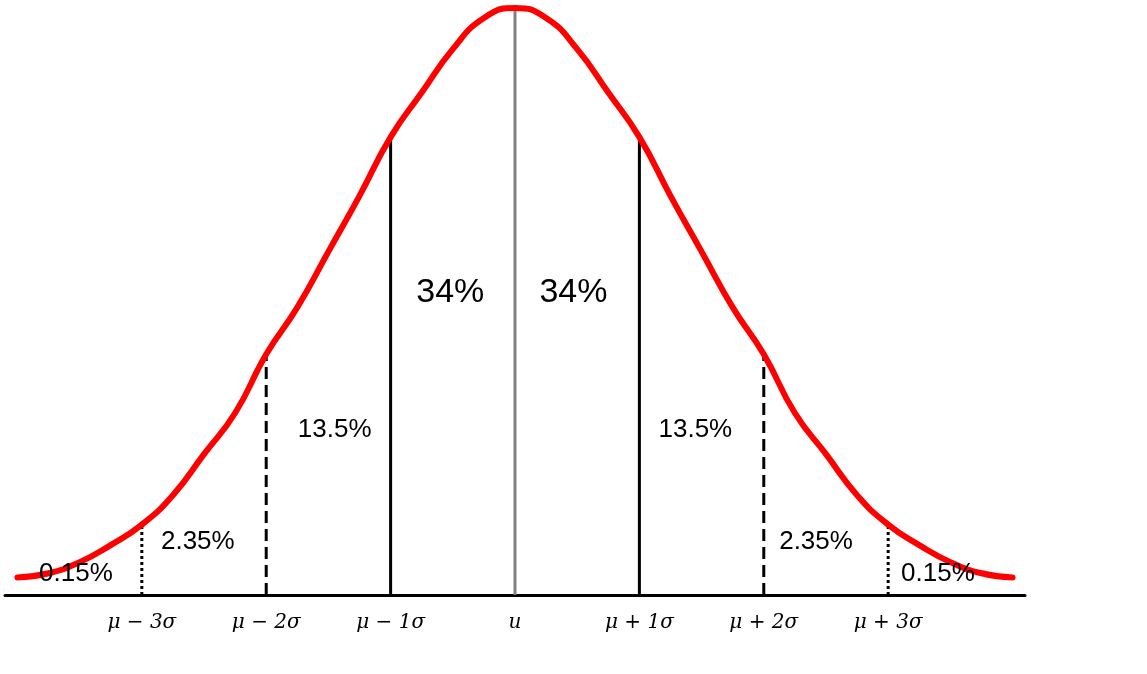  Describe the element at coordinates (640, 621) in the screenshot. I see `x-tick-label: μ + 1σ` at that location.